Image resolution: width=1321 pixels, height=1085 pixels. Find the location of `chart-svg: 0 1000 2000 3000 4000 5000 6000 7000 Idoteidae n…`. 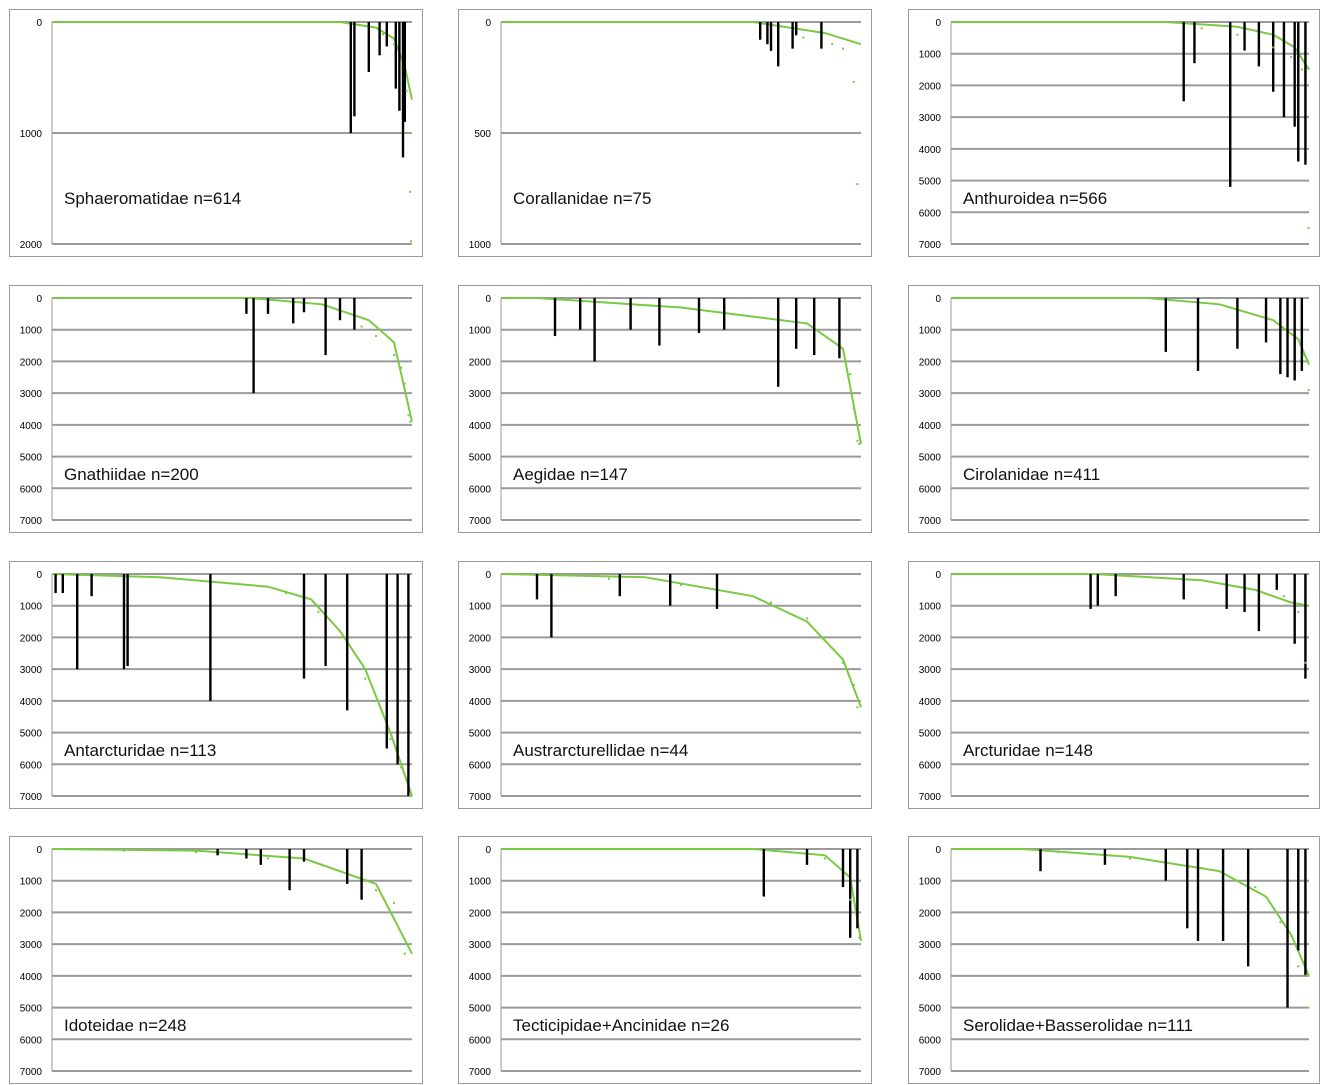

chart-svg: 0 1000 2000 3000 4000 5000 6000 7000 Idoteidae n… is located at coordinates (216, 961).